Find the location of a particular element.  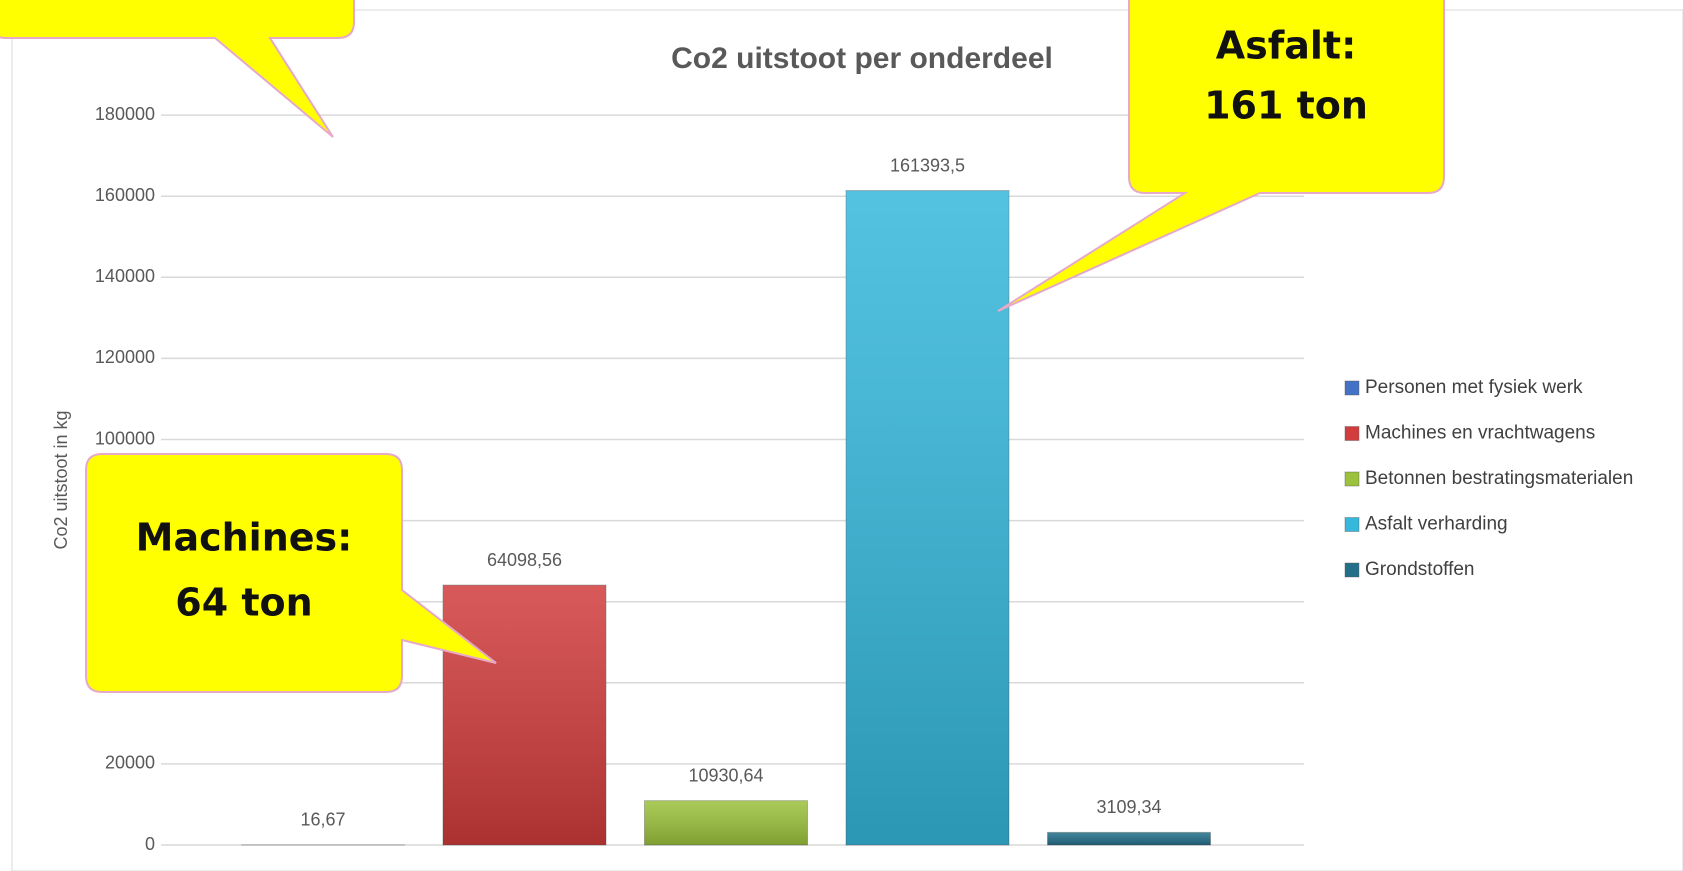

y-tick-label: 140000 is located at coordinates (125, 276).